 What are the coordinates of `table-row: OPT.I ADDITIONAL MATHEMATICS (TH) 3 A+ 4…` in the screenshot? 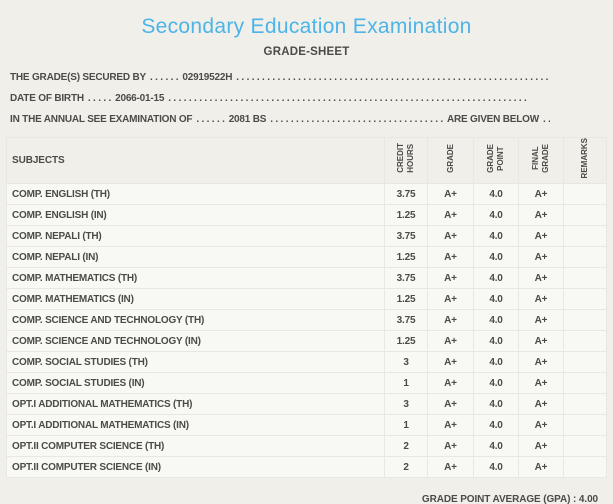 It's located at (306, 404).